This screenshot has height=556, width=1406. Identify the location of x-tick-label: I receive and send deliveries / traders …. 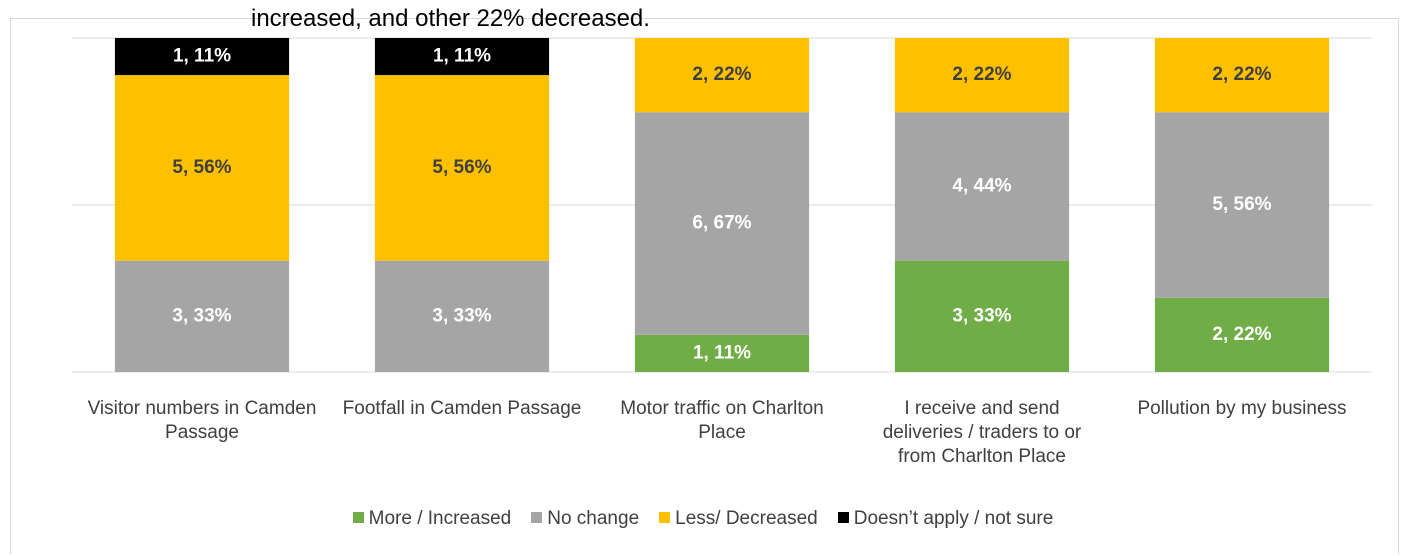
(982, 432).